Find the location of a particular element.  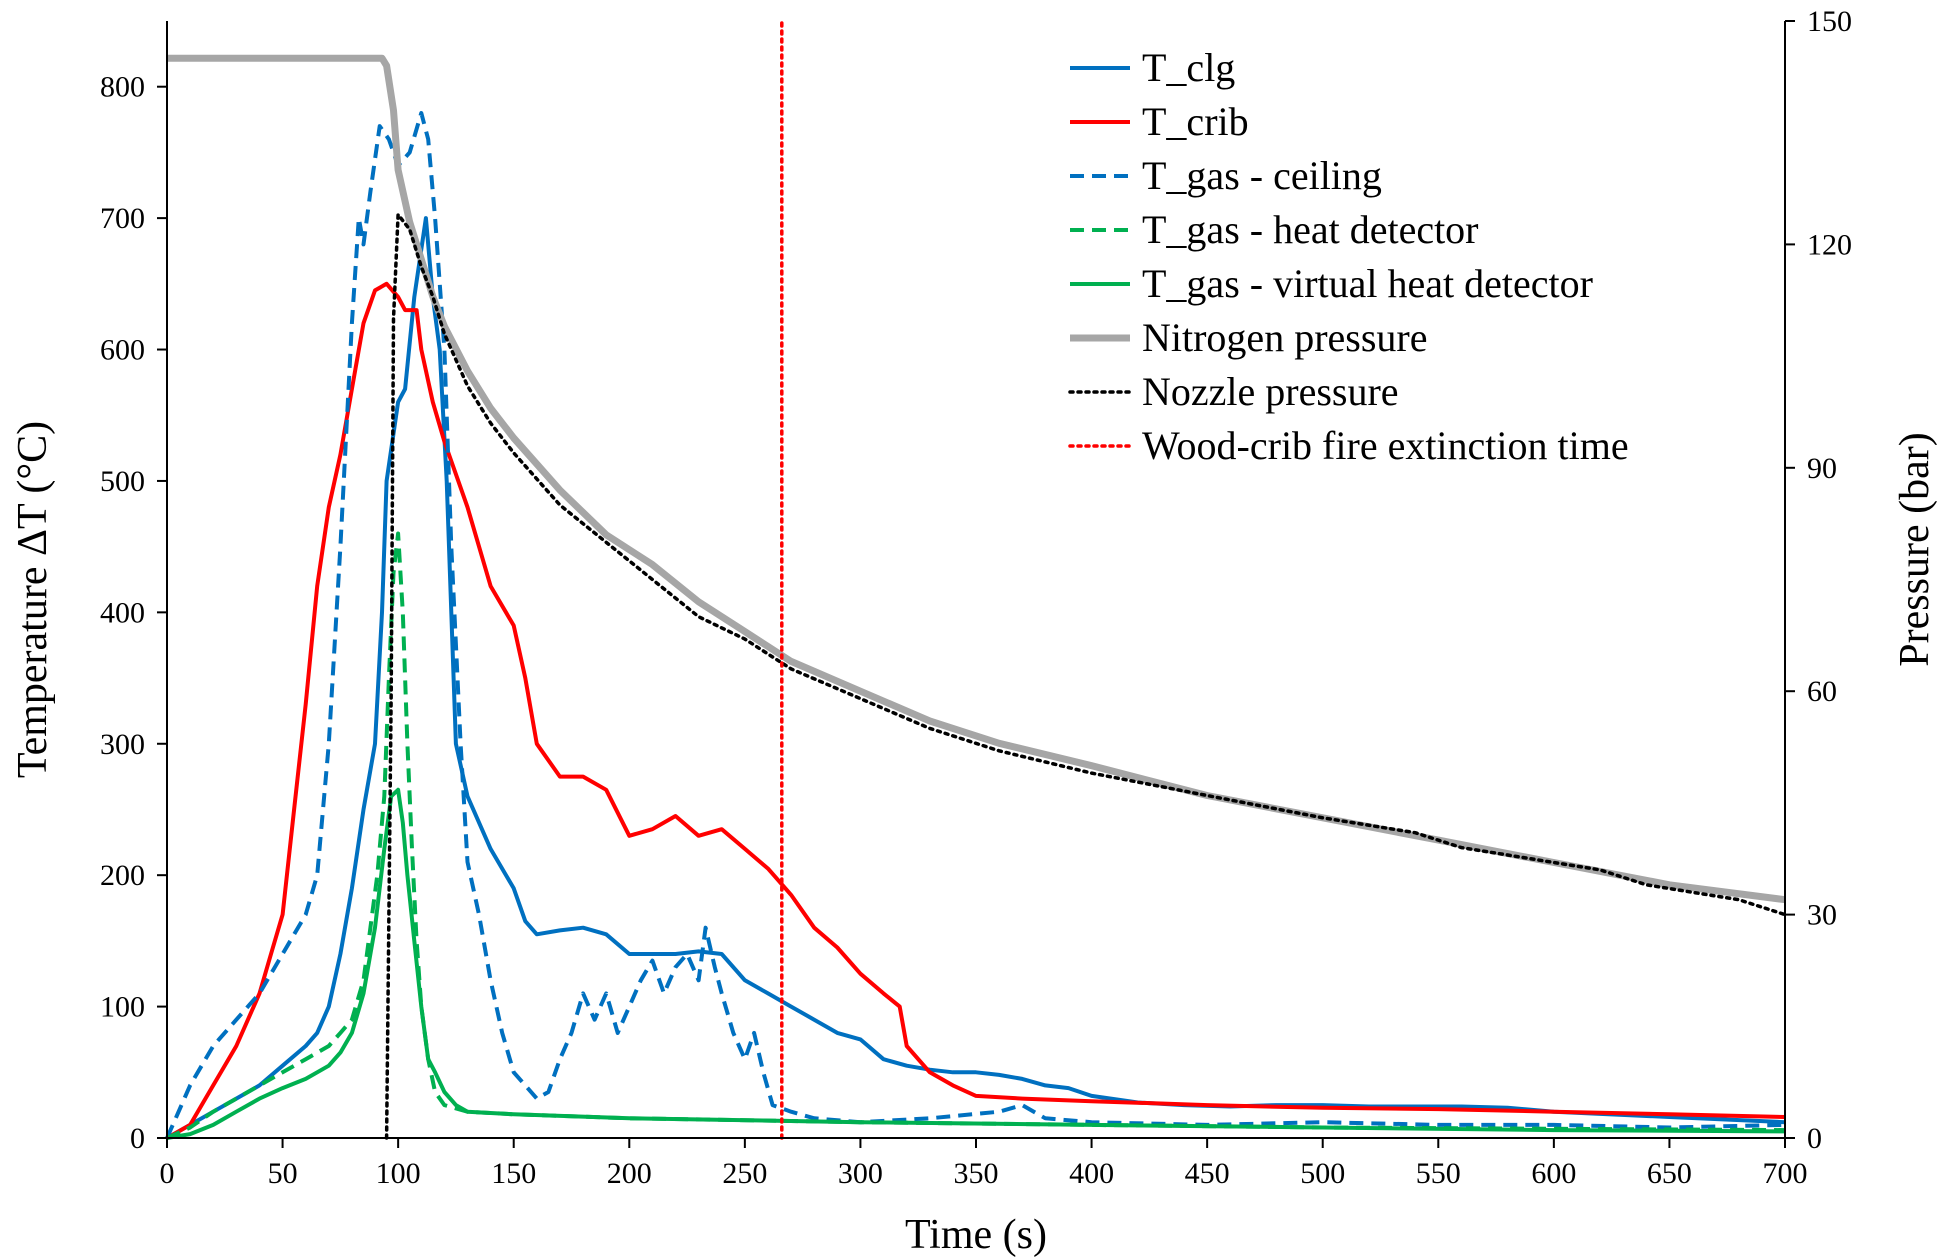

legend-label-7: Nozzle pressure is located at coordinates (1270, 391).